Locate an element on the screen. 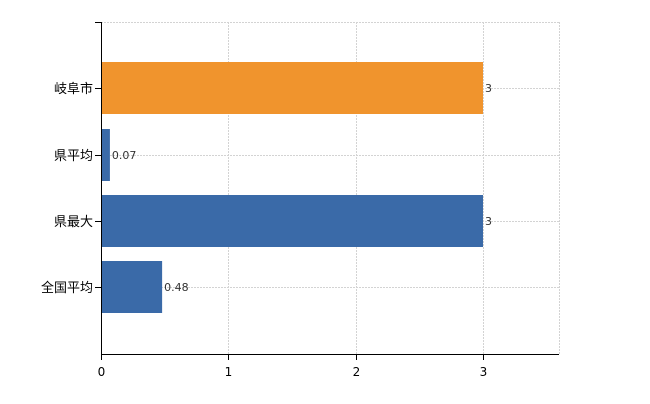 The image size is (650, 404). category-label: 県平均 is located at coordinates (73, 156).